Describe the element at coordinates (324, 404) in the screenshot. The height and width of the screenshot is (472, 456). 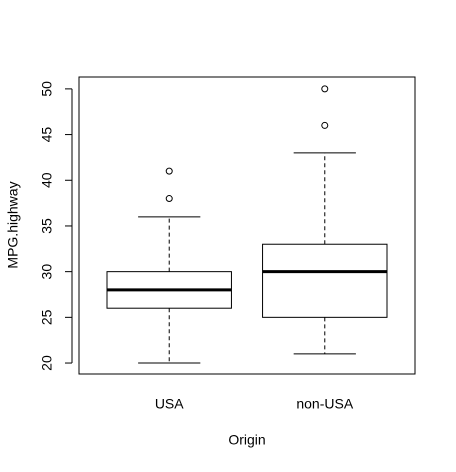
I see `x-tick-label: non-USA` at that location.